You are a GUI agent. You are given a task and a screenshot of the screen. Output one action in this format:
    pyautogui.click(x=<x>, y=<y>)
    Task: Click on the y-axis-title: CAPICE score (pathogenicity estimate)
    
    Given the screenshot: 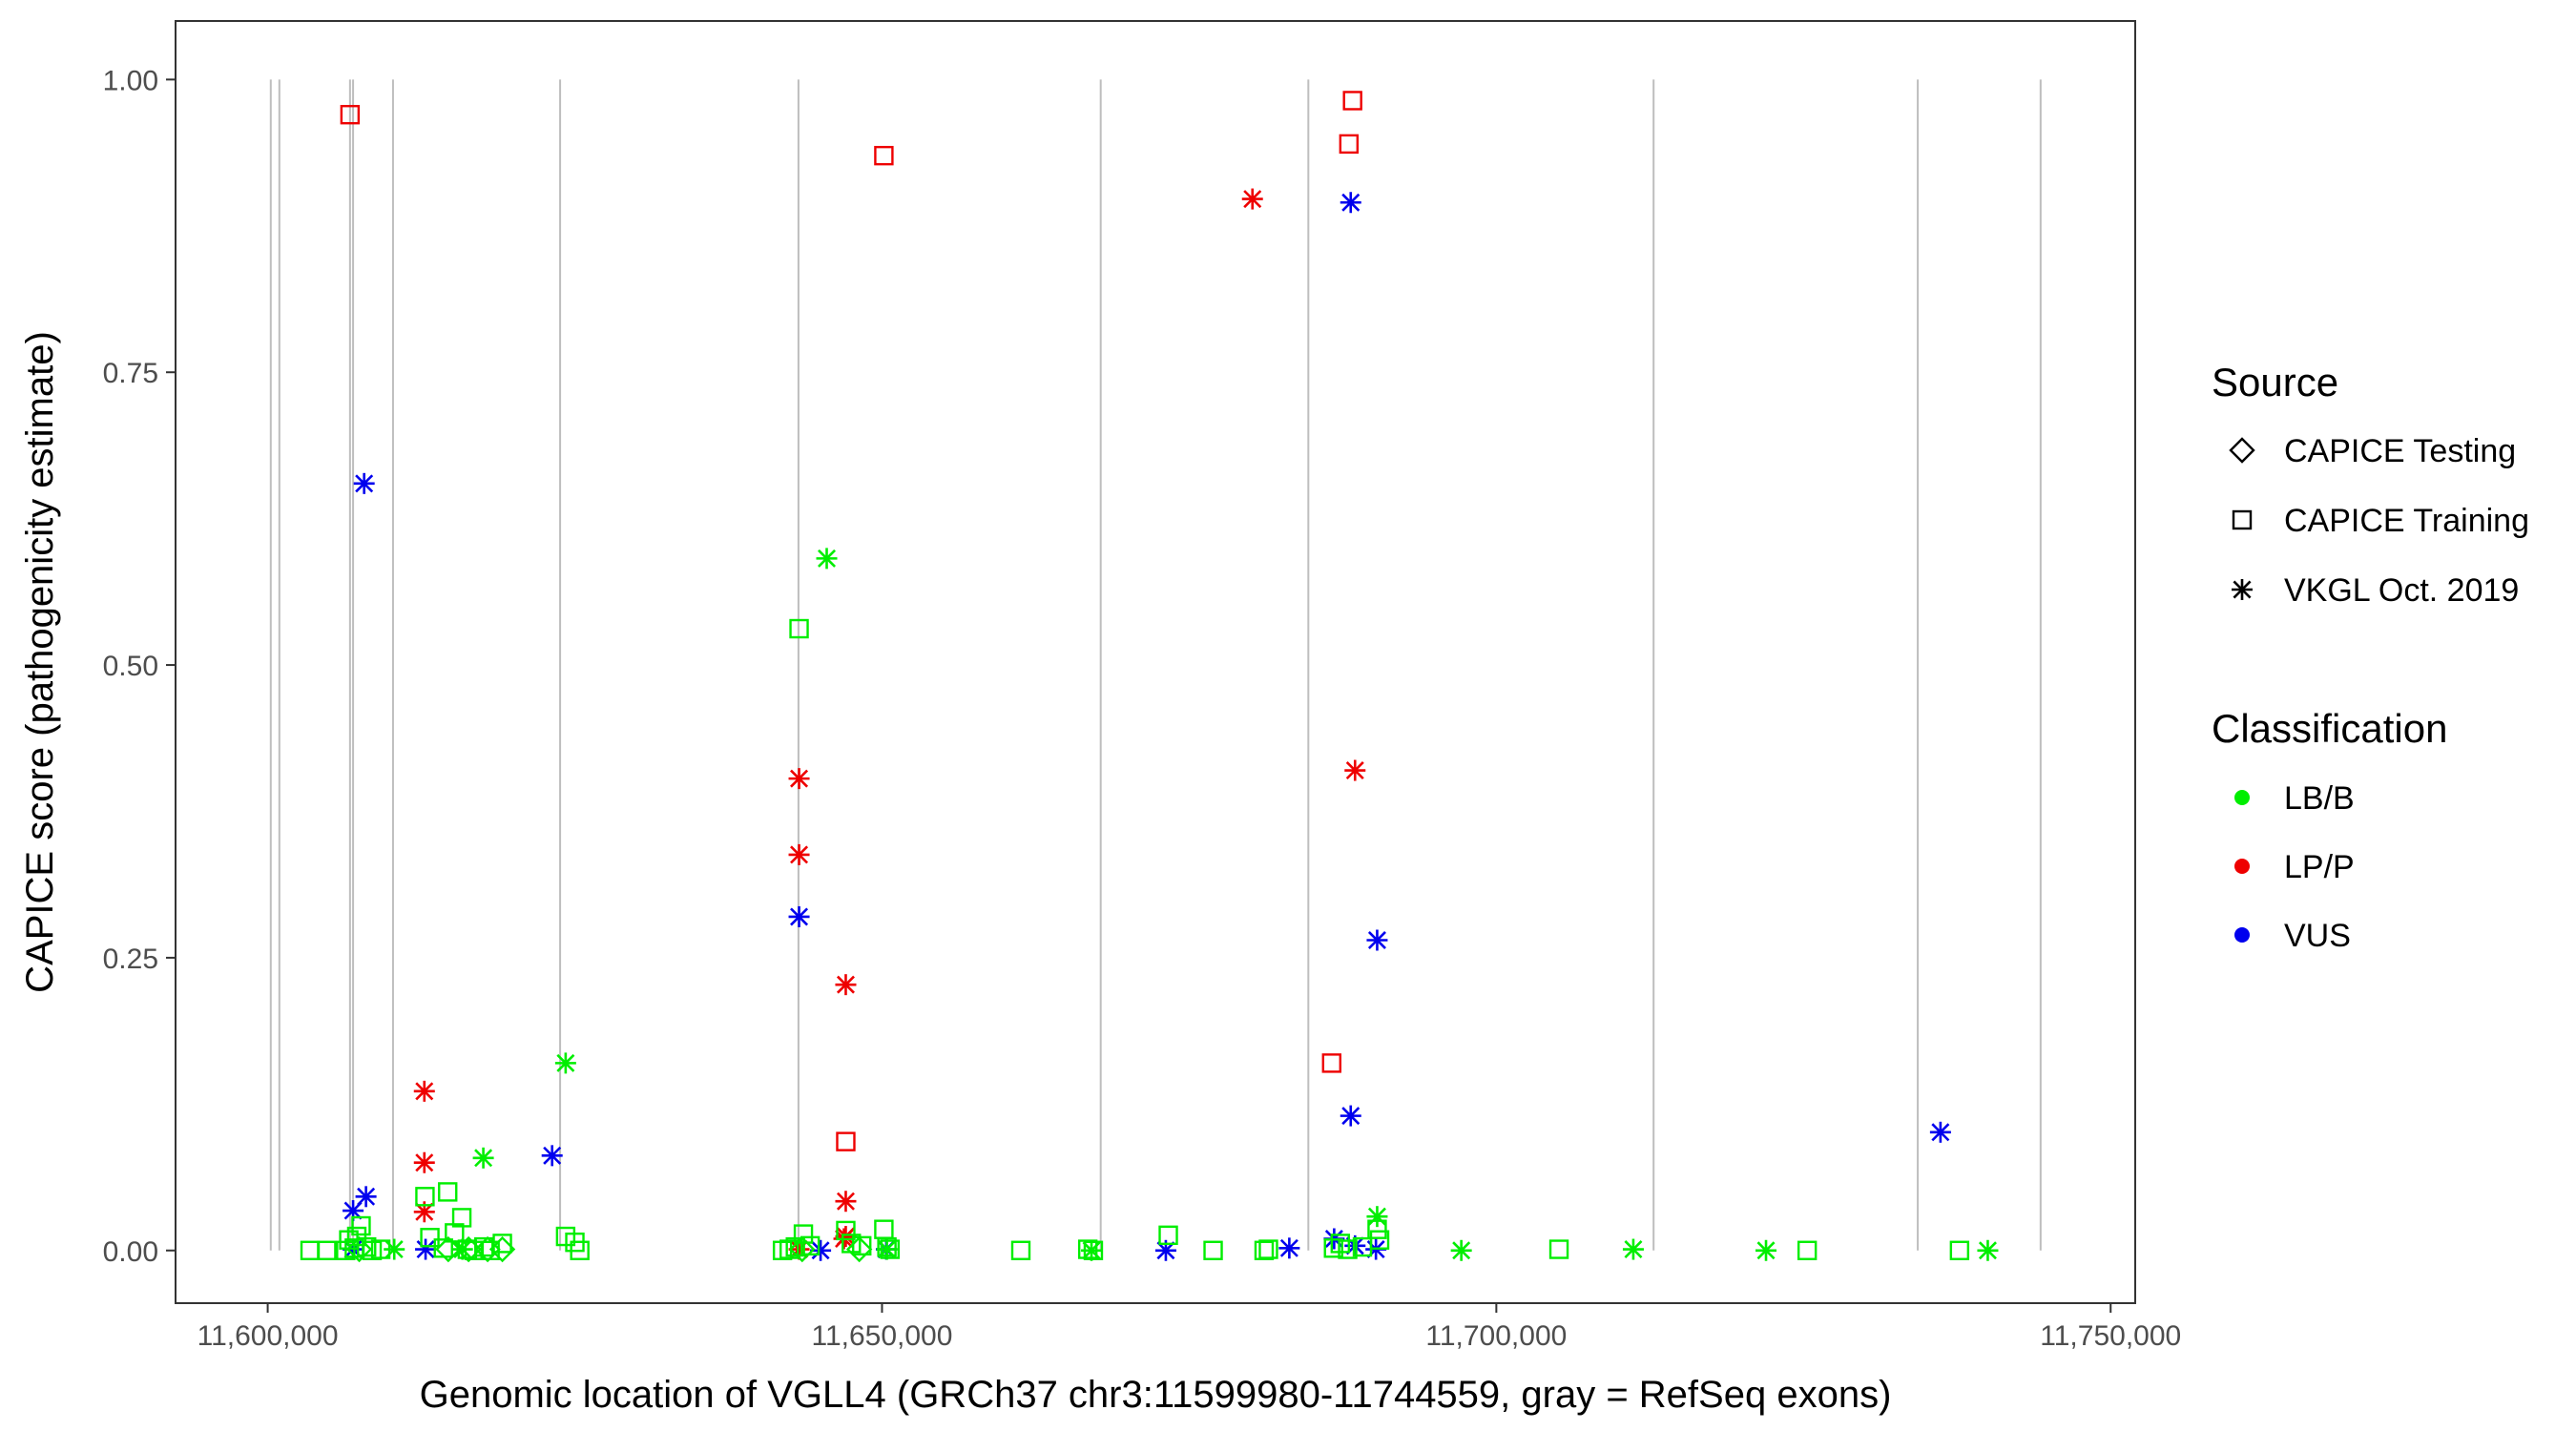 What is the action you would take?
    pyautogui.click(x=40, y=662)
    